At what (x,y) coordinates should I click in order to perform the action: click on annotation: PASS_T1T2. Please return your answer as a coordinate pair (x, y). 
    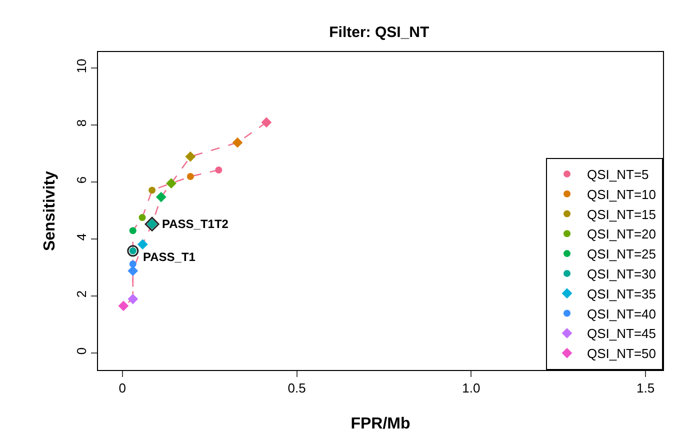
    Looking at the image, I should click on (195, 224).